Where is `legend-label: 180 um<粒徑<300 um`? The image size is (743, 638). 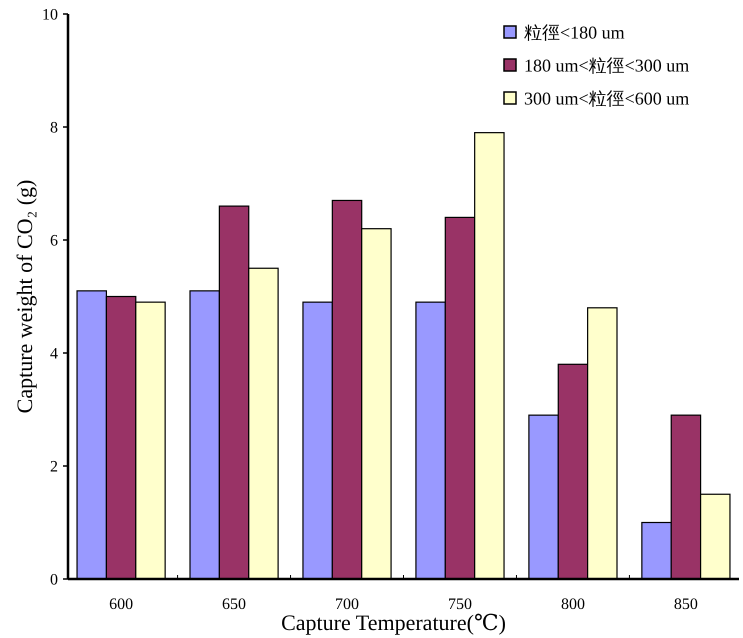 legend-label: 180 um<粒徑<300 um is located at coordinates (607, 65).